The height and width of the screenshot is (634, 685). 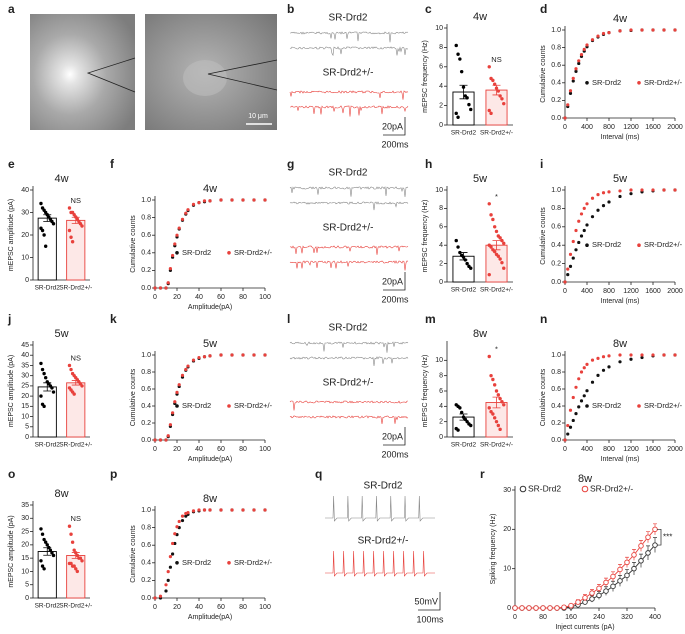 What do you see at coordinates (655, 617) in the screenshot?
I see `x-tick-label: 400` at bounding box center [655, 617].